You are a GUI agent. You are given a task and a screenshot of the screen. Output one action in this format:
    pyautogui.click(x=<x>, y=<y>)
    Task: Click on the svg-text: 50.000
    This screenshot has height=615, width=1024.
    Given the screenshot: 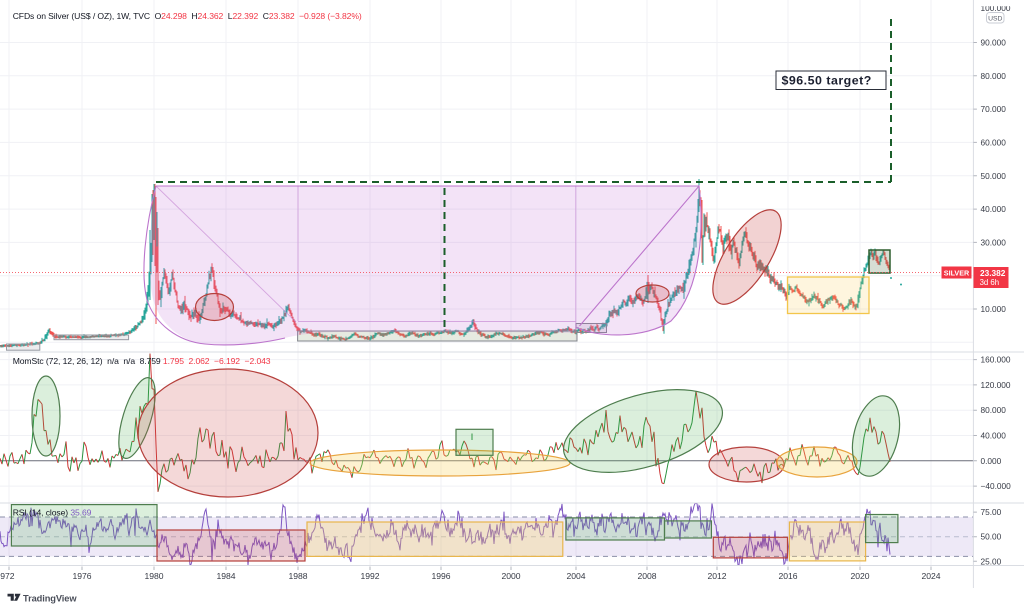 What is the action you would take?
    pyautogui.click(x=994, y=176)
    